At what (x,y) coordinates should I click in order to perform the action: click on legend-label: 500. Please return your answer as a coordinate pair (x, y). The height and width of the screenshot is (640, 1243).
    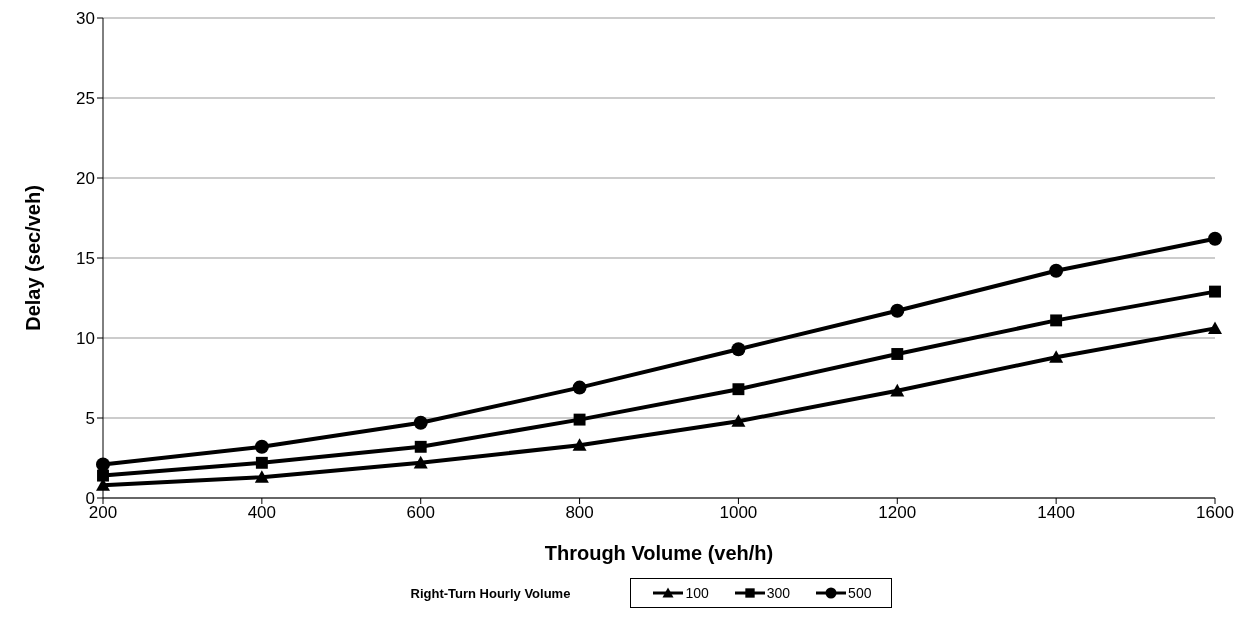
    Looking at the image, I should click on (860, 593).